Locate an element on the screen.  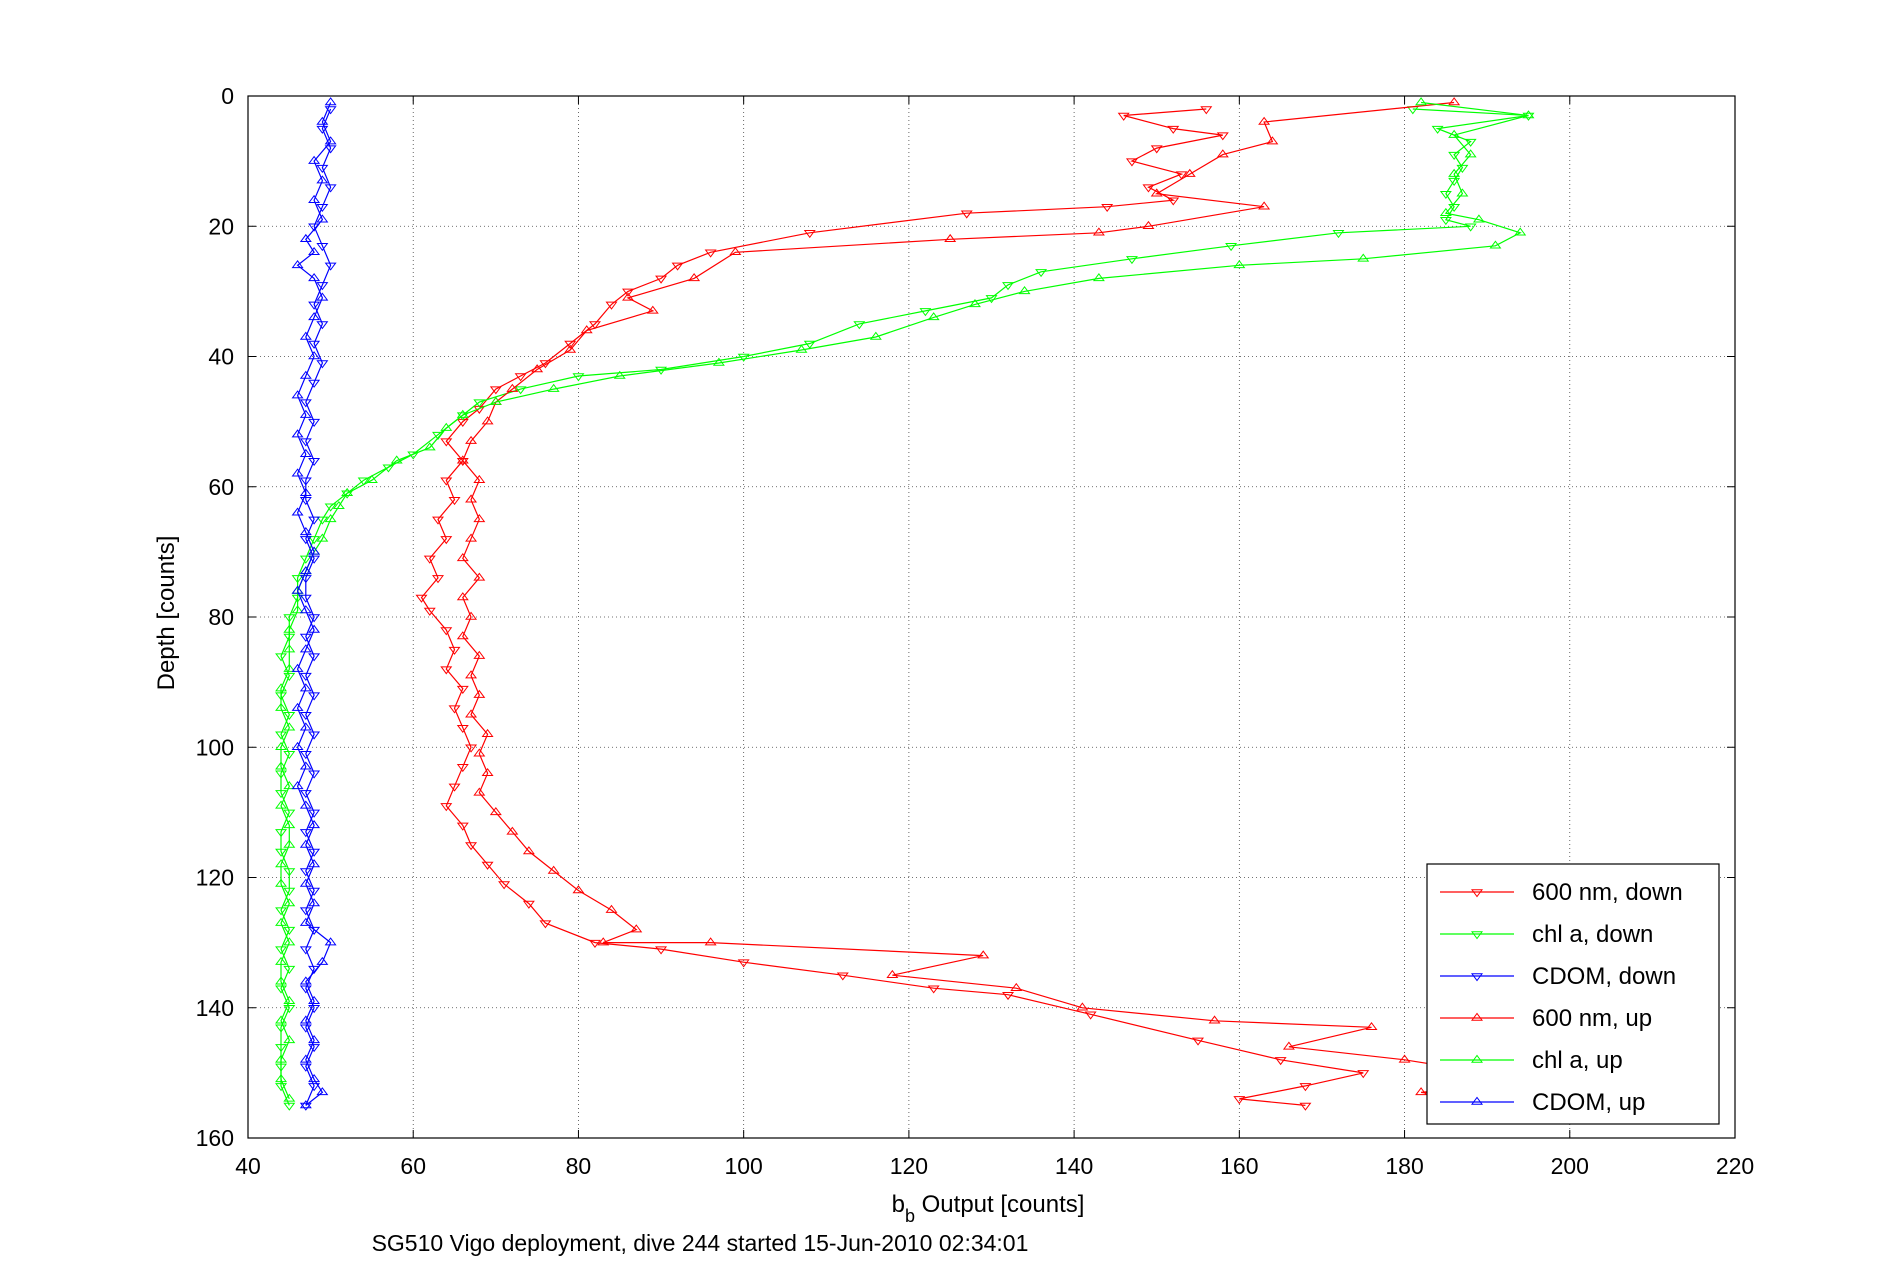
legend-label: chl a, down is located at coordinates (1592, 934).